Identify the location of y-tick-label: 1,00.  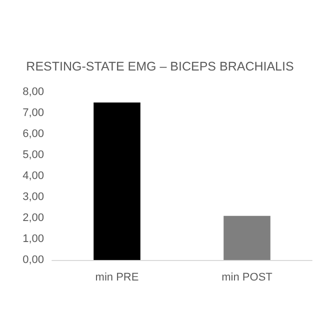
(33, 239).